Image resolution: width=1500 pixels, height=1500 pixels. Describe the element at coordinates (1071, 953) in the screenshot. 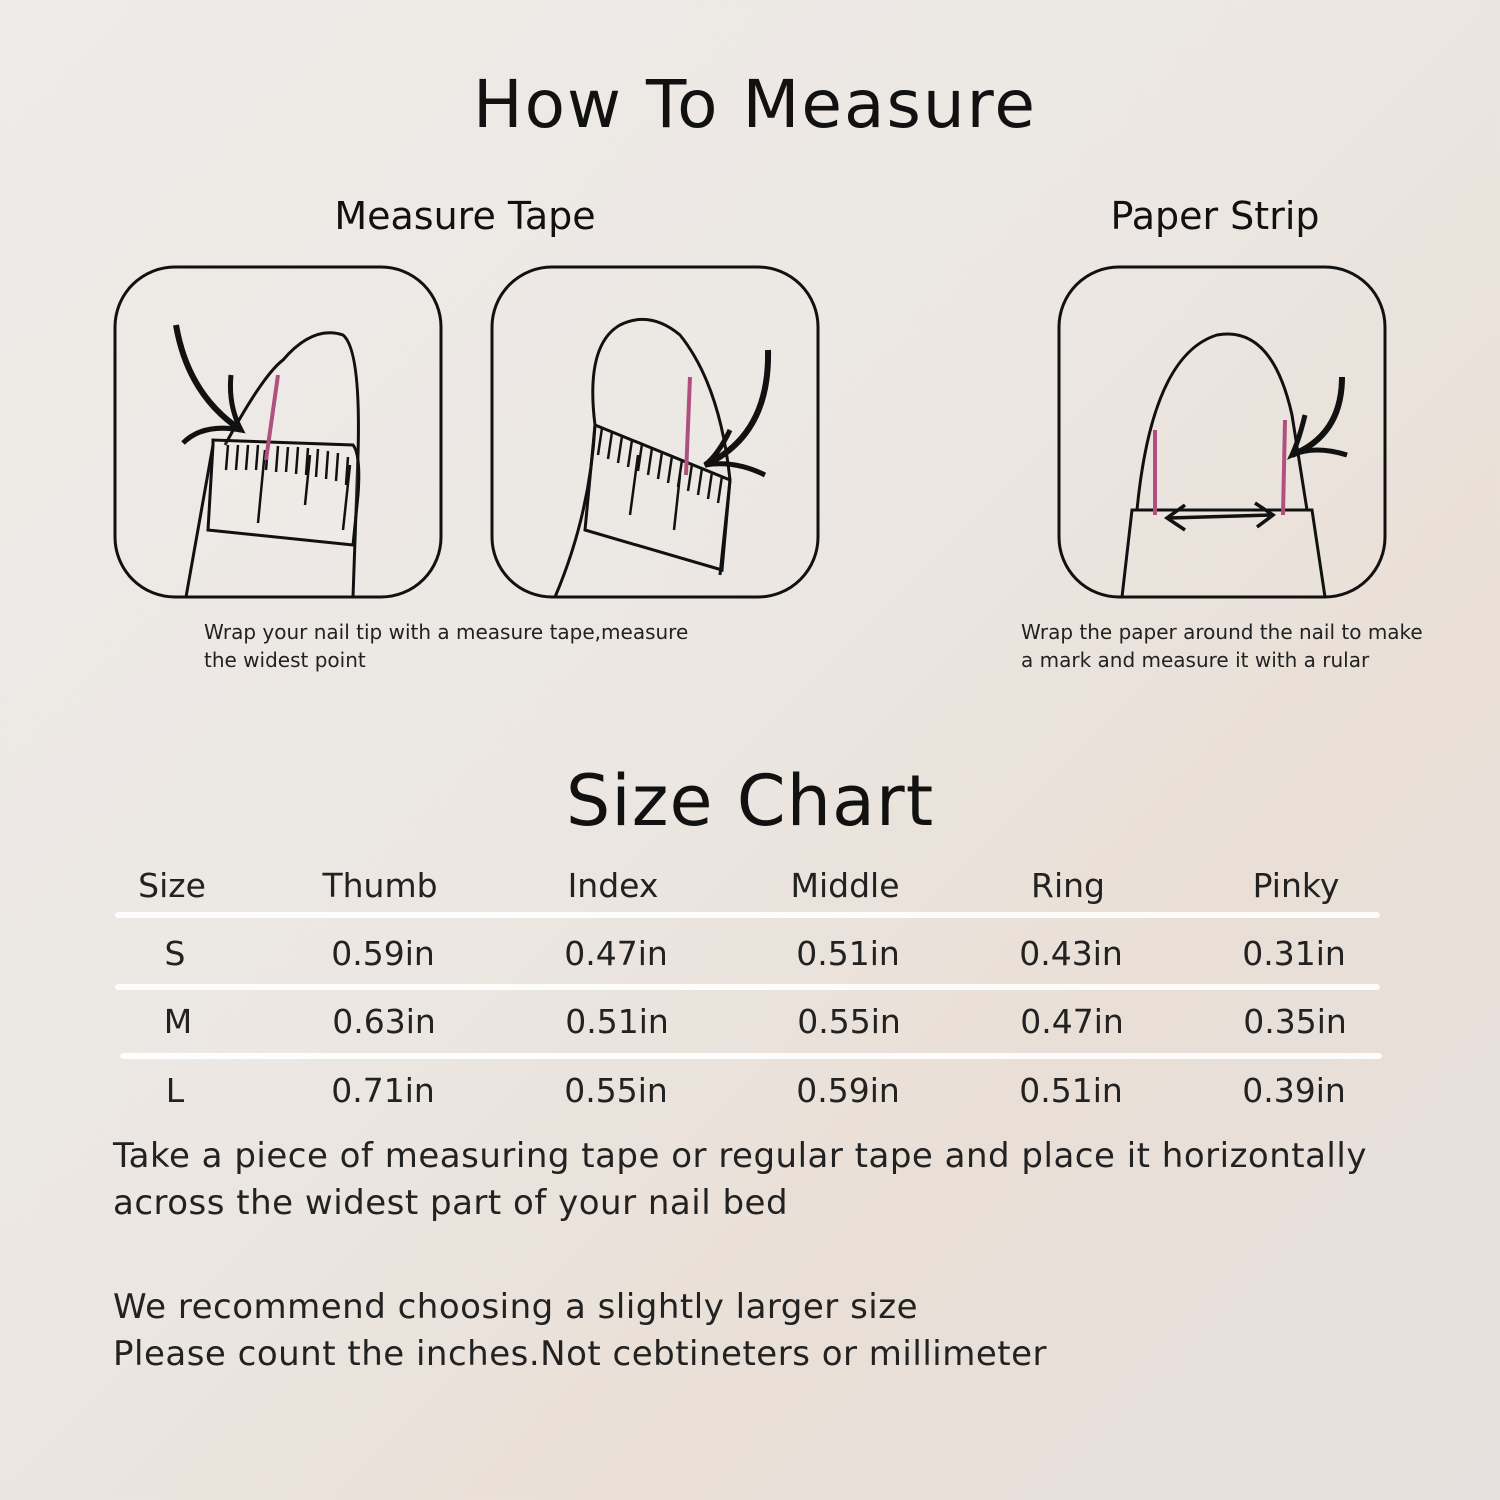

I see `table-cell: 0.43in` at that location.